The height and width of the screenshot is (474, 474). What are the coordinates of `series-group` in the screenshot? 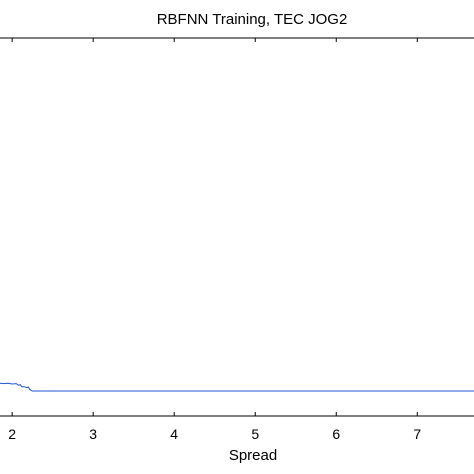 It's located at (237, 387).